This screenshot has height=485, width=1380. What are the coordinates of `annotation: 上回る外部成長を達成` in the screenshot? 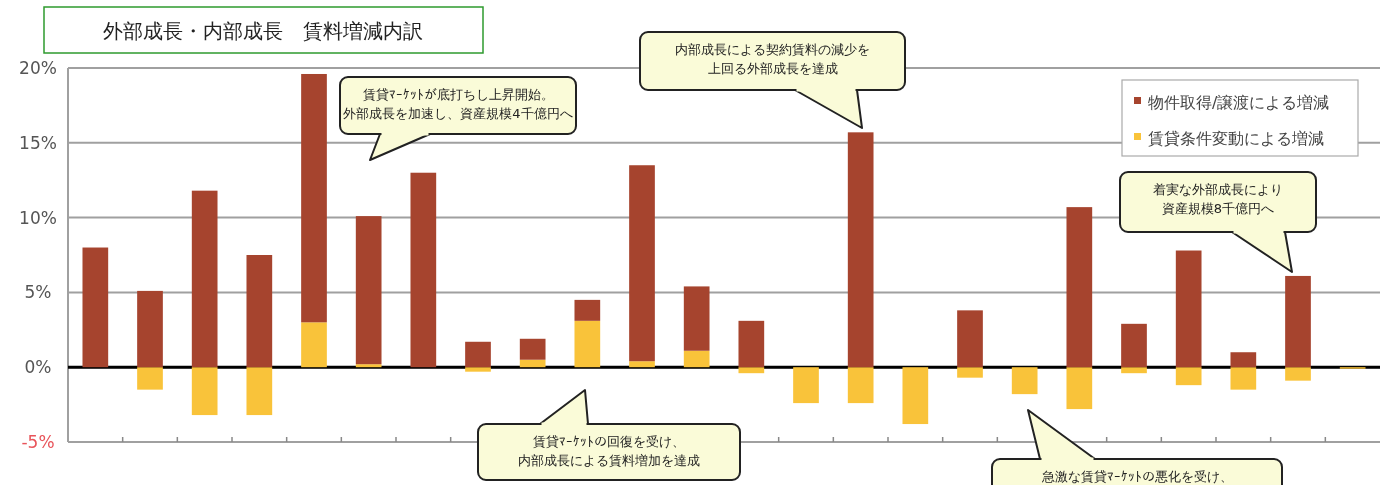 It's located at (772, 68).